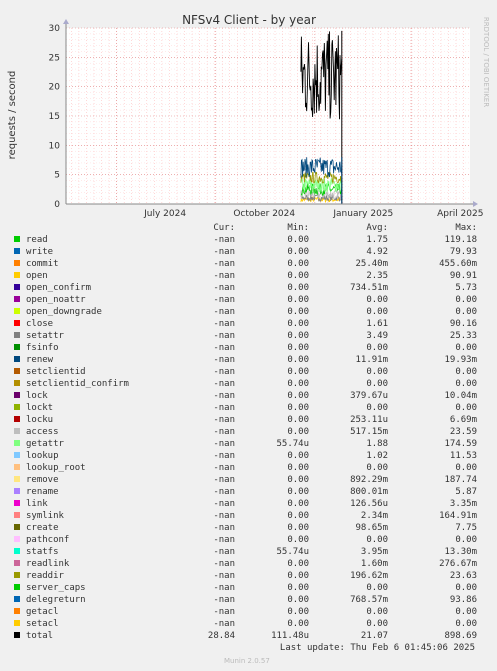 This screenshot has height=671, width=497. Describe the element at coordinates (369, 420) in the screenshot. I see `legend-avg: 253.11u` at that location.